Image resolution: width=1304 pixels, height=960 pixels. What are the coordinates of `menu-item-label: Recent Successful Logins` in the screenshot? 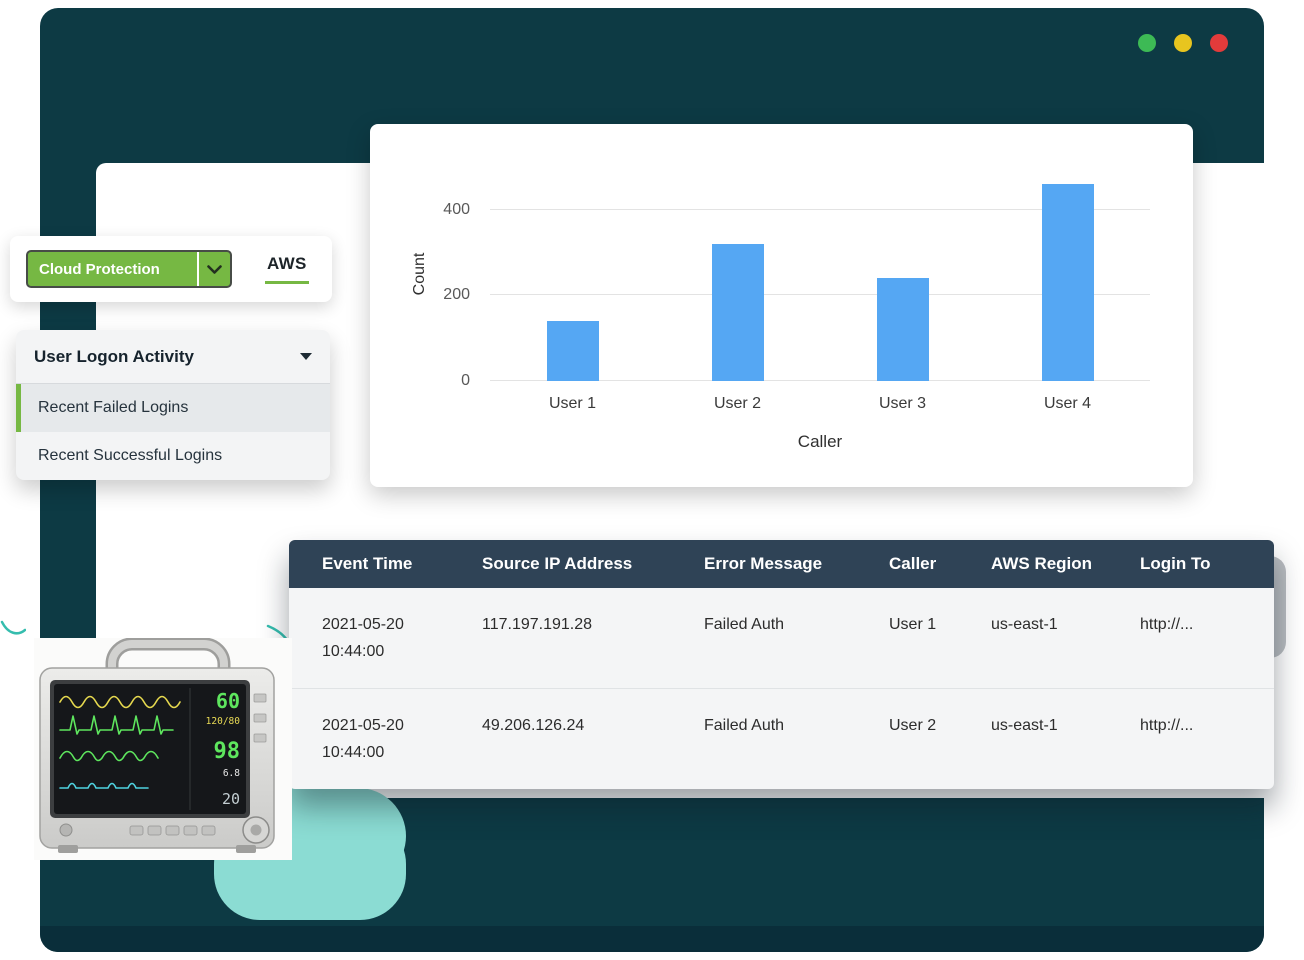 It's located at (130, 455).